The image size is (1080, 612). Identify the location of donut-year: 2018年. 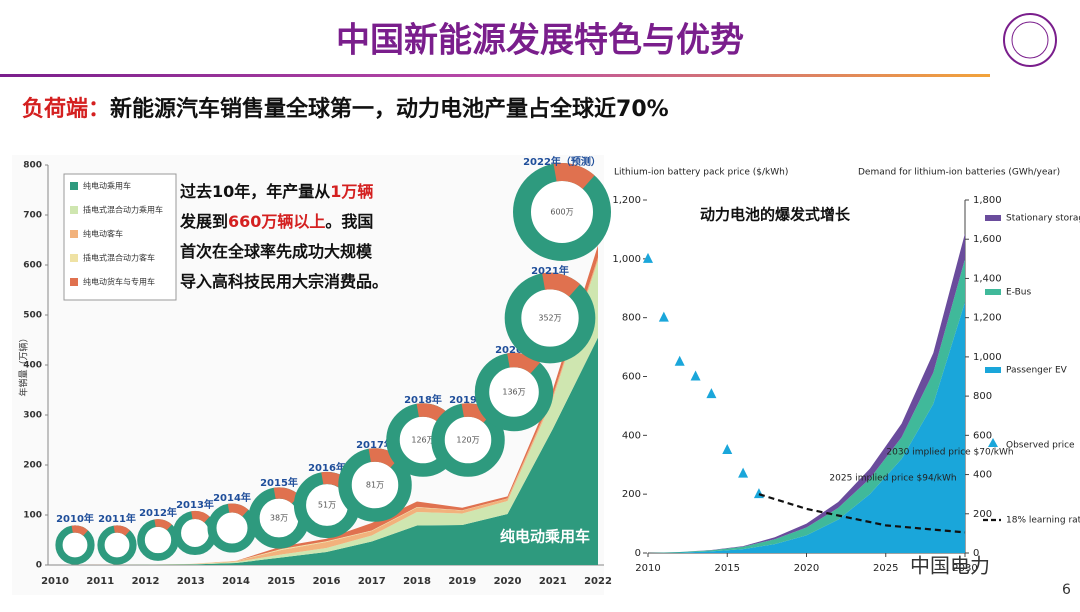
(423, 399).